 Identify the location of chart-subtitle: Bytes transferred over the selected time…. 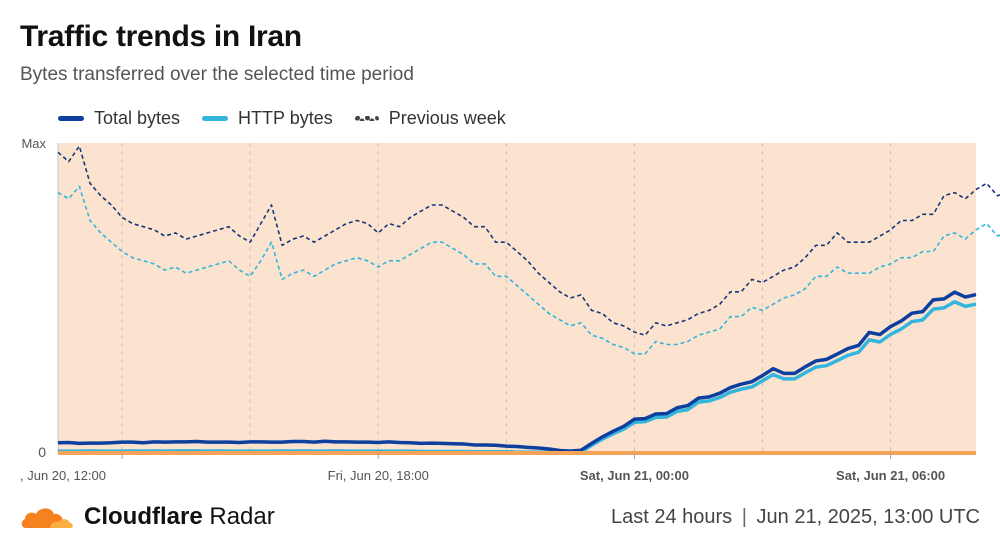
(217, 74).